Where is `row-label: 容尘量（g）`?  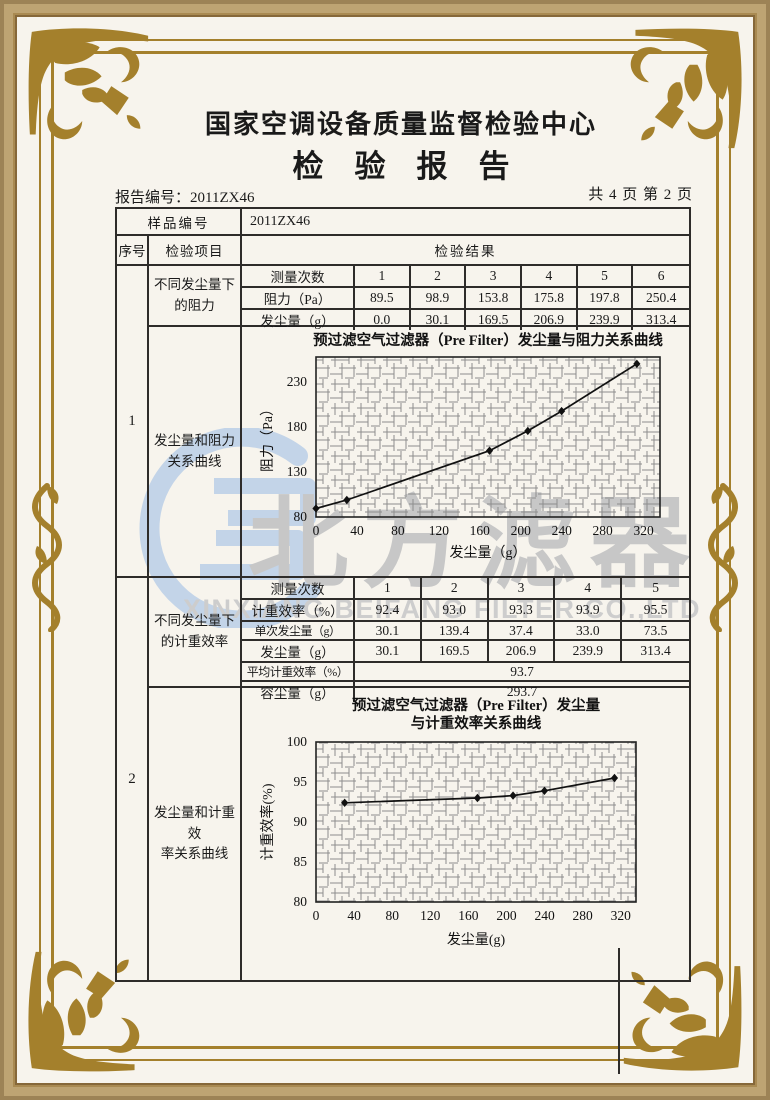 row-label: 容尘量（g） is located at coordinates (298, 692).